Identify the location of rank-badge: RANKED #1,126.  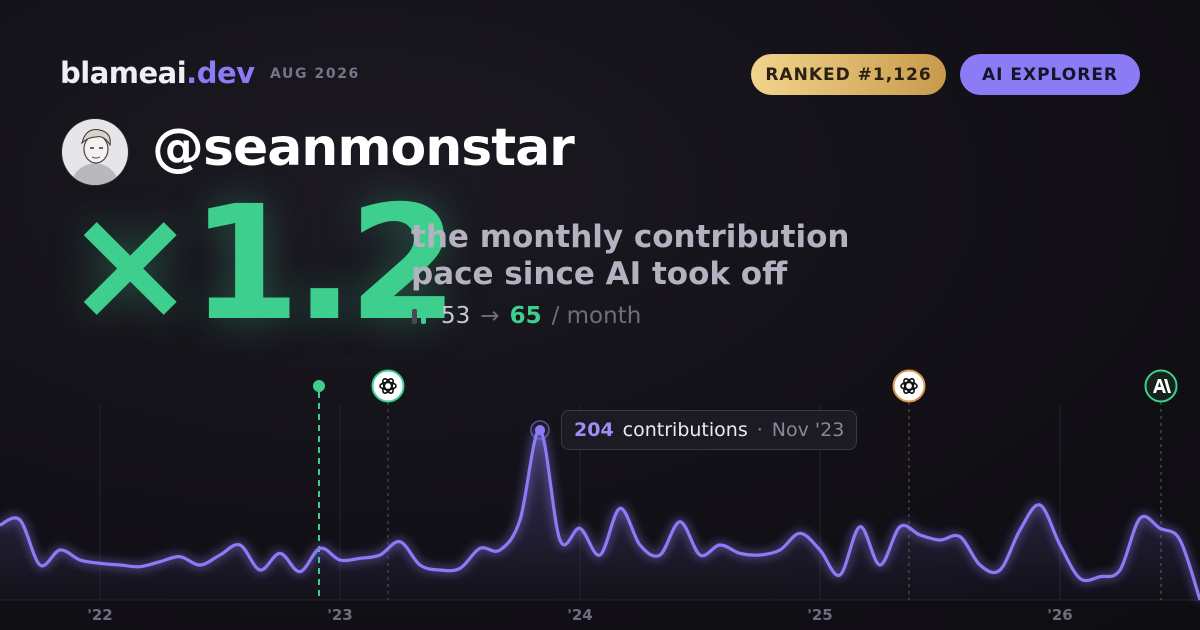
(848, 74).